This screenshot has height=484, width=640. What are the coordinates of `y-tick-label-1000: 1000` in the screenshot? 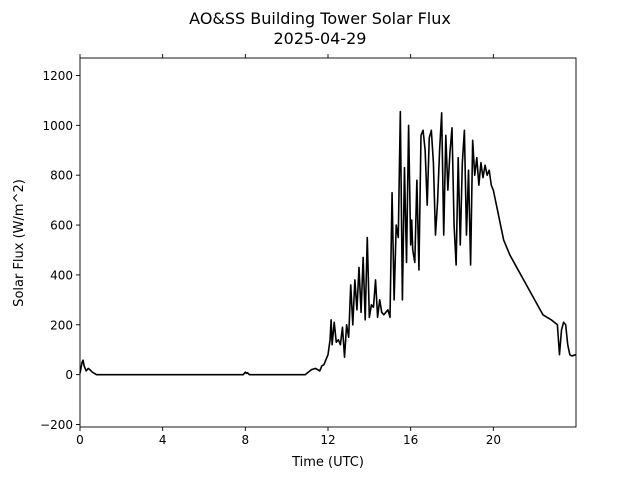 It's located at (57, 126).